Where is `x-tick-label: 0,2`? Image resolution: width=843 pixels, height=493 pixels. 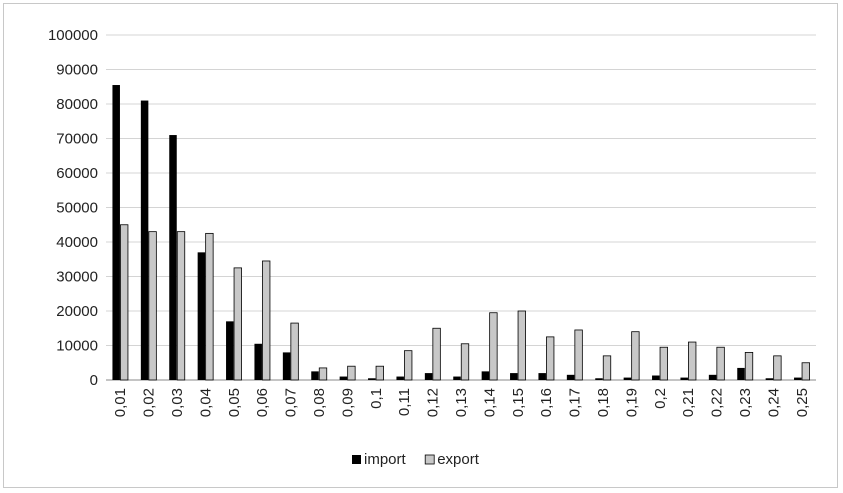 x-tick-label: 0,2 is located at coordinates (660, 398).